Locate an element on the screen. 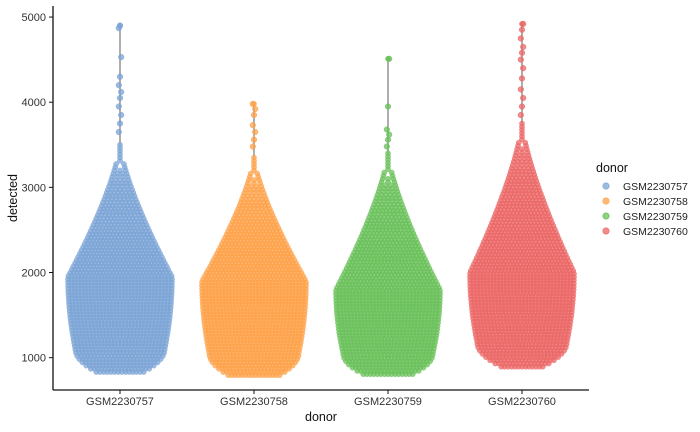  y-tick-label: 2000 is located at coordinates (34, 274).